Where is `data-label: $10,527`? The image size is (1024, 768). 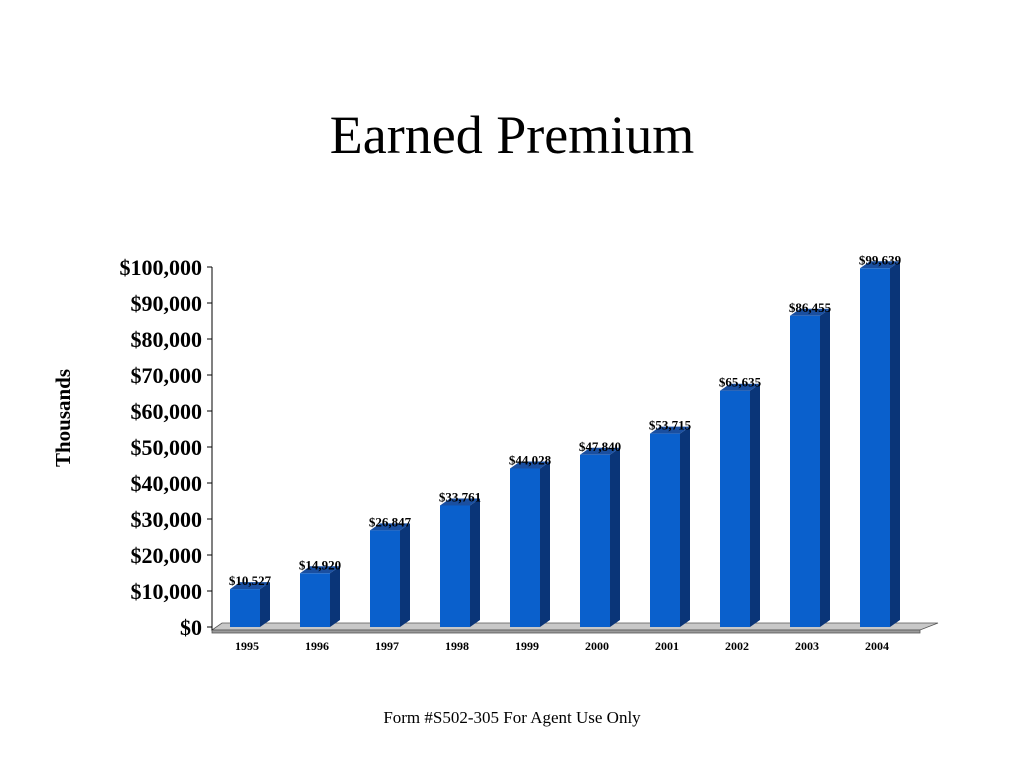 data-label: $10,527 is located at coordinates (250, 580).